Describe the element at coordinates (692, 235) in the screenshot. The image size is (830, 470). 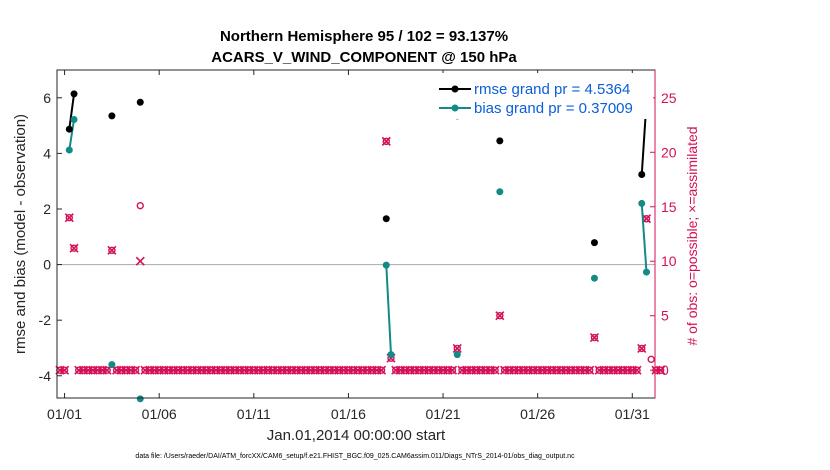
I see `y-axis-right-label: # of obs: o=possible; ×=assimilated` at that location.